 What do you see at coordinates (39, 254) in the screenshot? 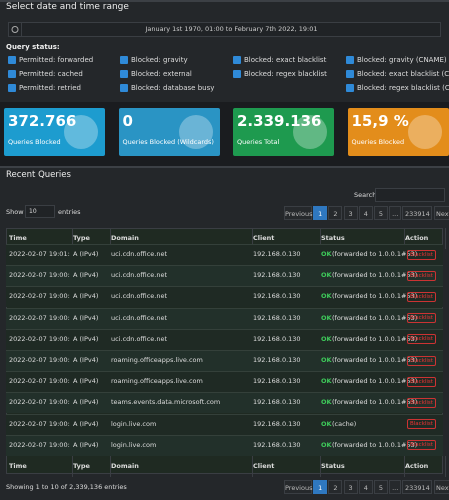
I see `table-cell: 2022-02-07 19:01:00` at bounding box center [39, 254].